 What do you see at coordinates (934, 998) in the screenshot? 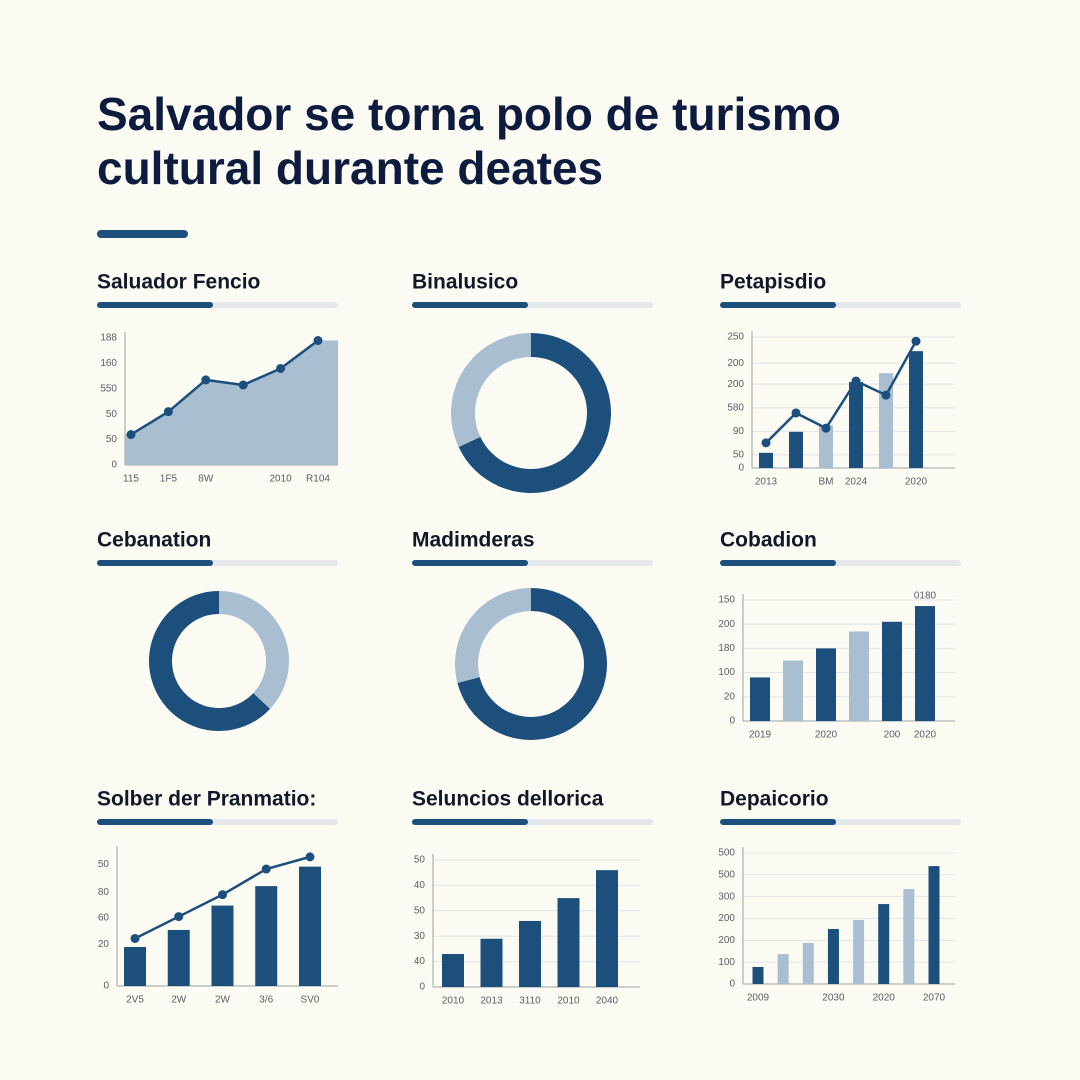
I see `x-tick-label: 2070` at bounding box center [934, 998].